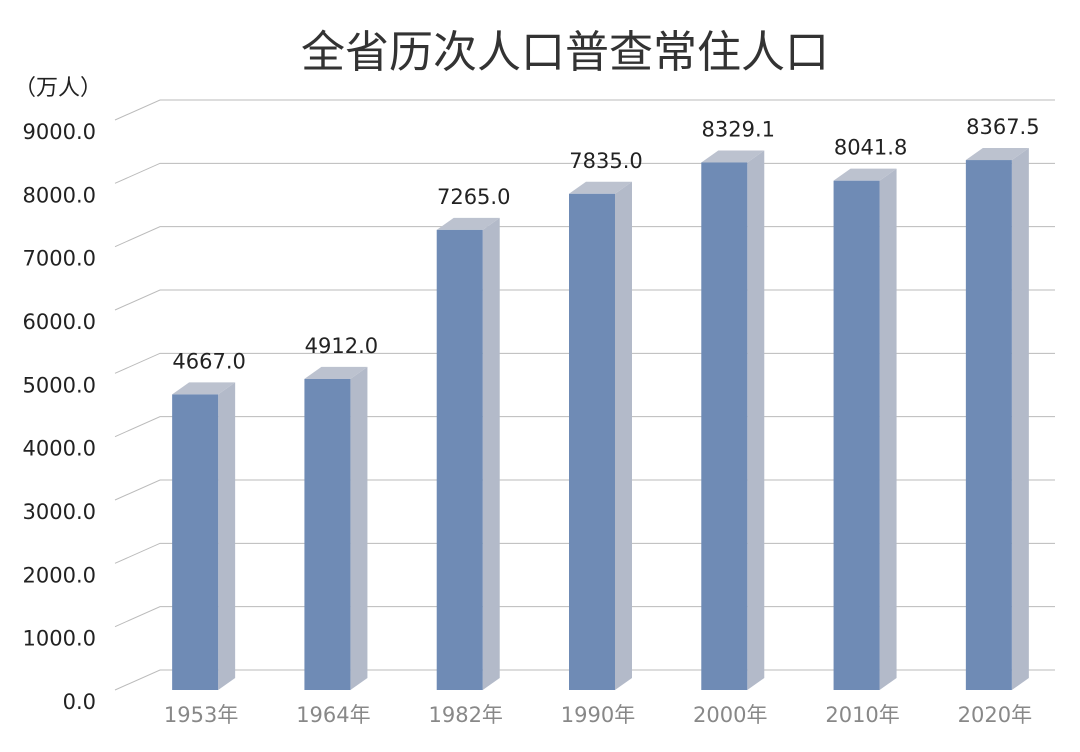 The width and height of the screenshot is (1080, 752). I want to click on y-tick-label: 2000.0, so click(59, 575).